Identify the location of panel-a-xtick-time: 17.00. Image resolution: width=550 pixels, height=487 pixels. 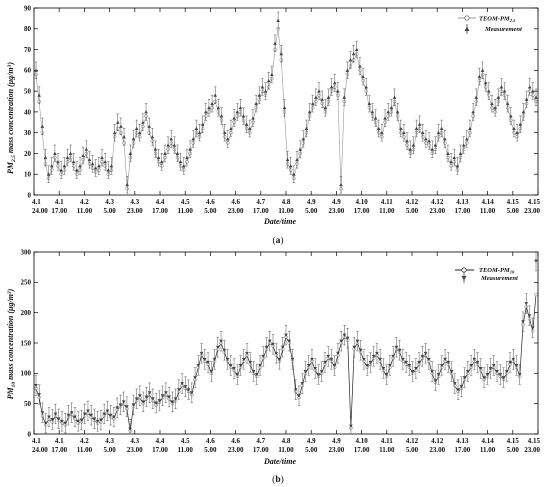
(261, 211).